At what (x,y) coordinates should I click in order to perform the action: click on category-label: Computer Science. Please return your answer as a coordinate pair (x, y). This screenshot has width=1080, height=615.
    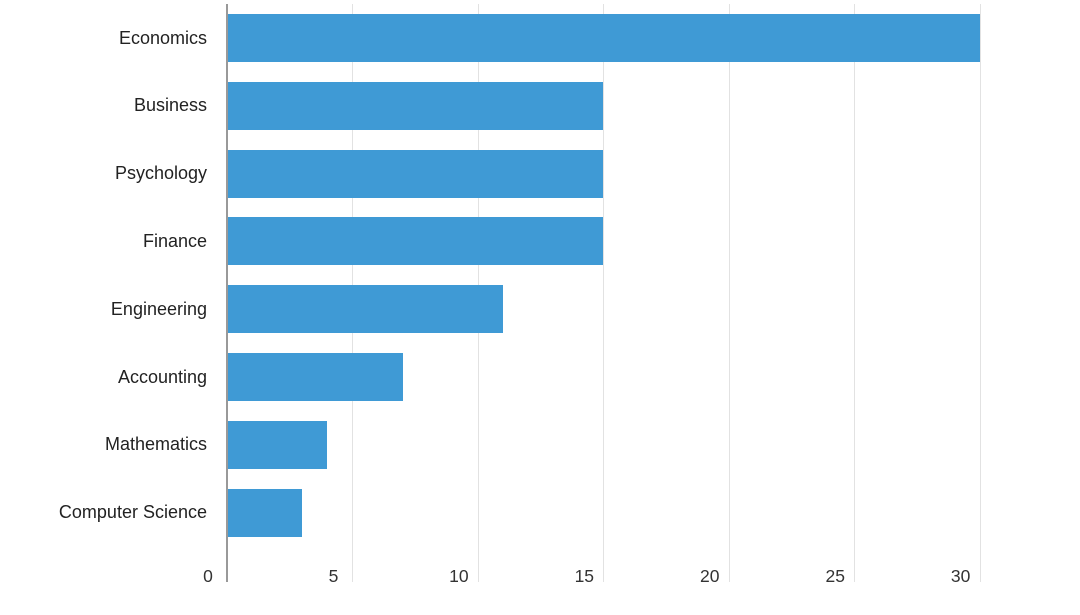
    Looking at the image, I should click on (132, 512).